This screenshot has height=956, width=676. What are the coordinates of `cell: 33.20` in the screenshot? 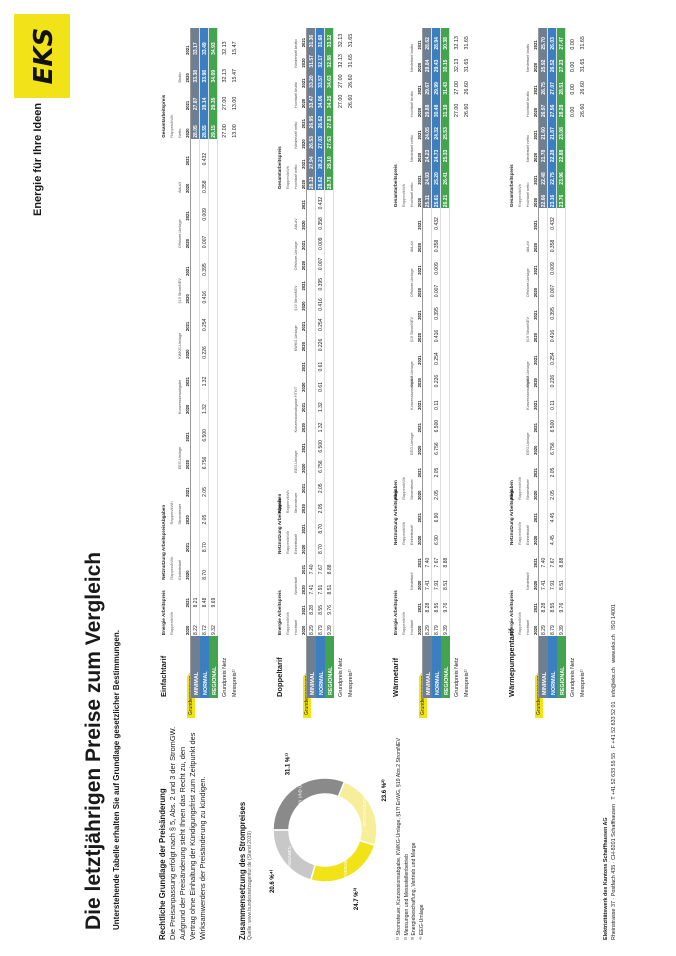 It's located at (311, 78).